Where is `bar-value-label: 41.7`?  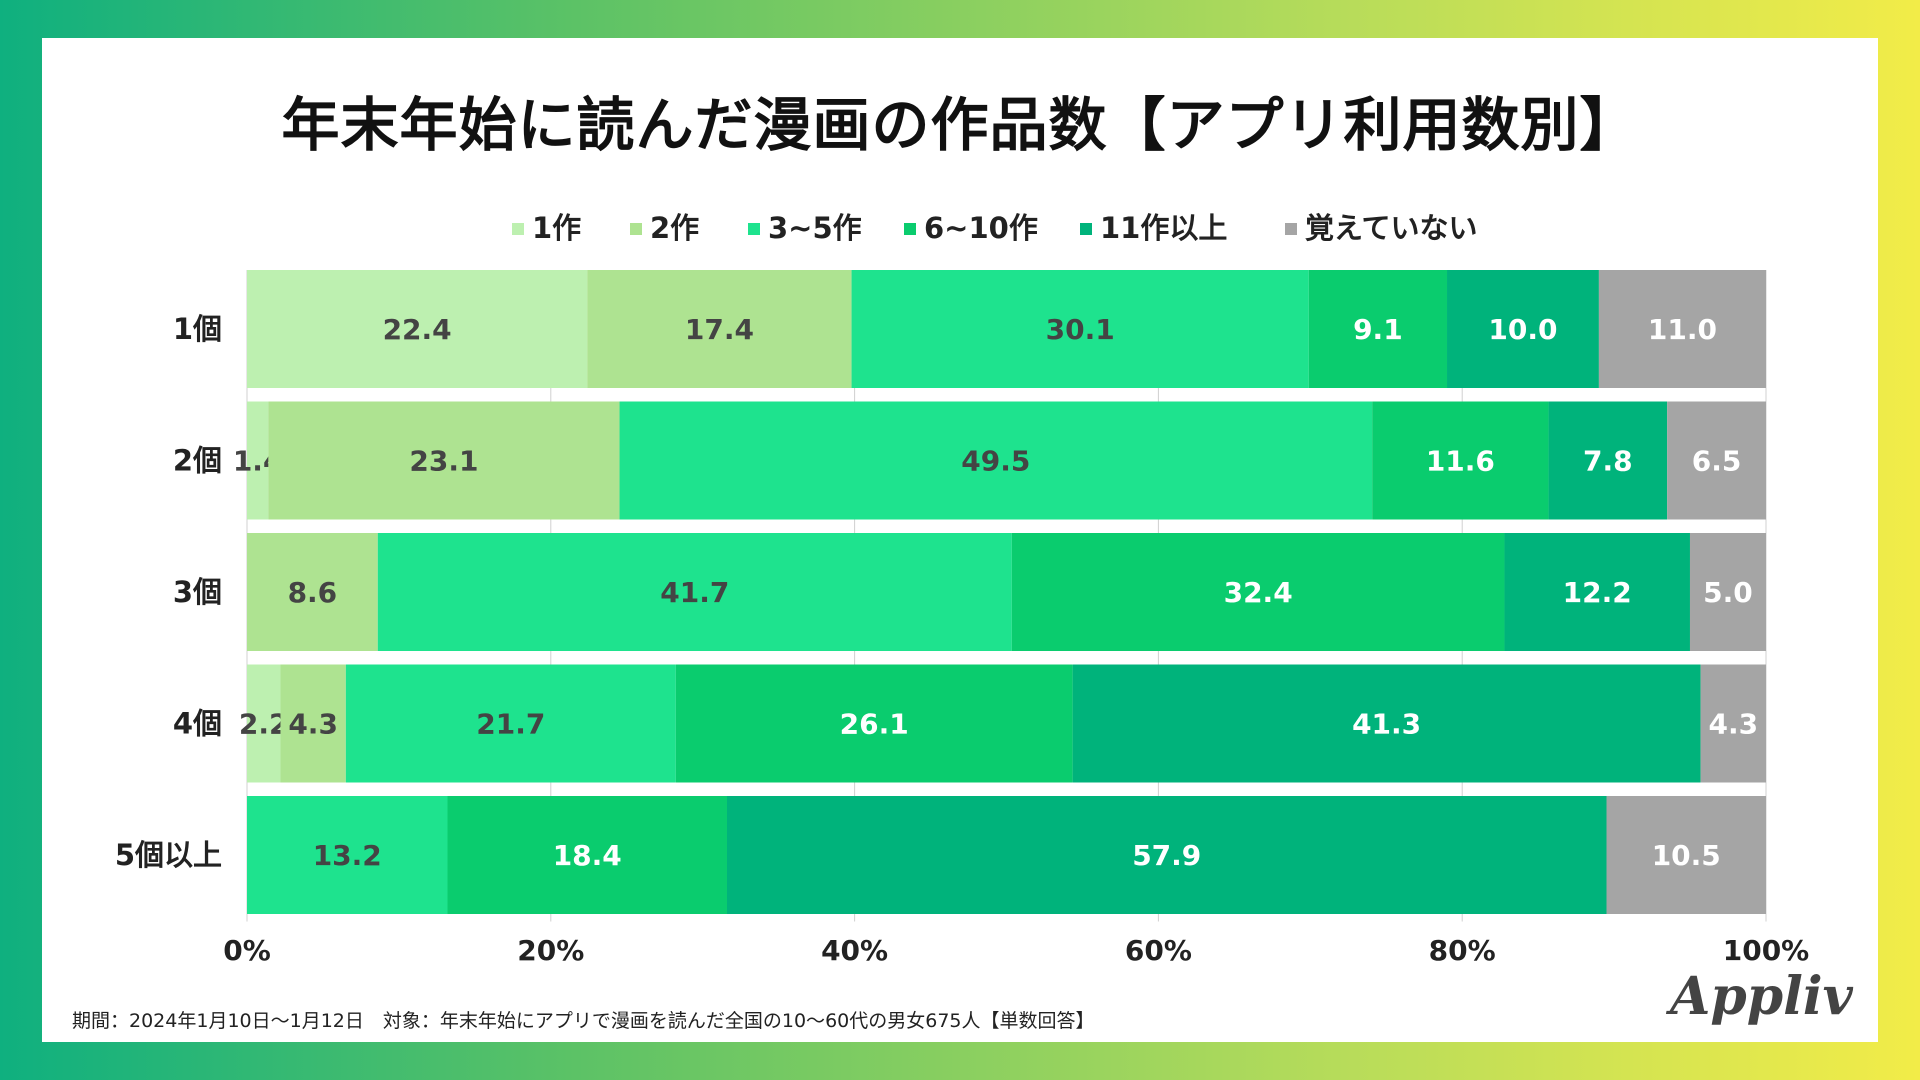
bar-value-label: 41.7 is located at coordinates (694, 592).